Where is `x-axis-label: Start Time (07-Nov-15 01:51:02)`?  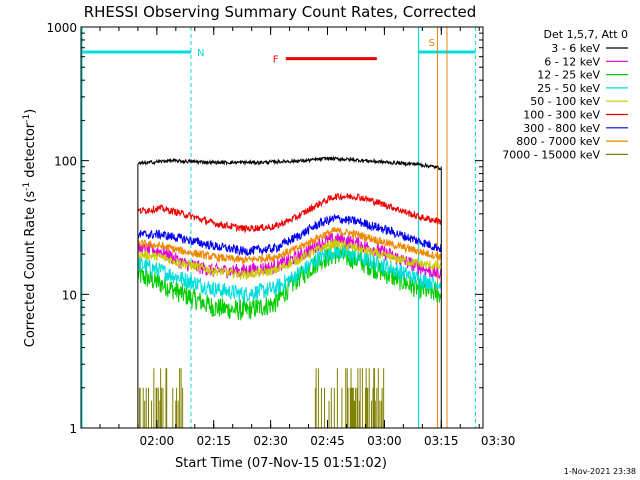 x-axis-label: Start Time (07-Nov-15 01:51:02) is located at coordinates (281, 463).